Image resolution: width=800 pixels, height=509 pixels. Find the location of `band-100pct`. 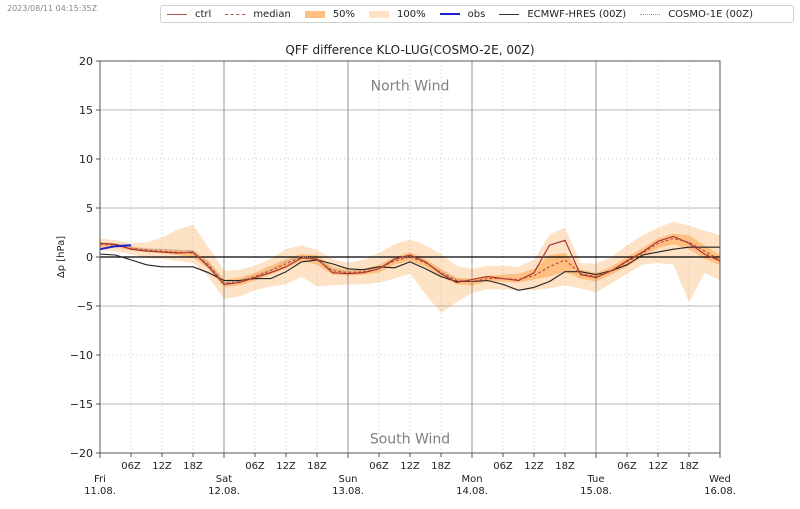

band-100pct is located at coordinates (410, 267).